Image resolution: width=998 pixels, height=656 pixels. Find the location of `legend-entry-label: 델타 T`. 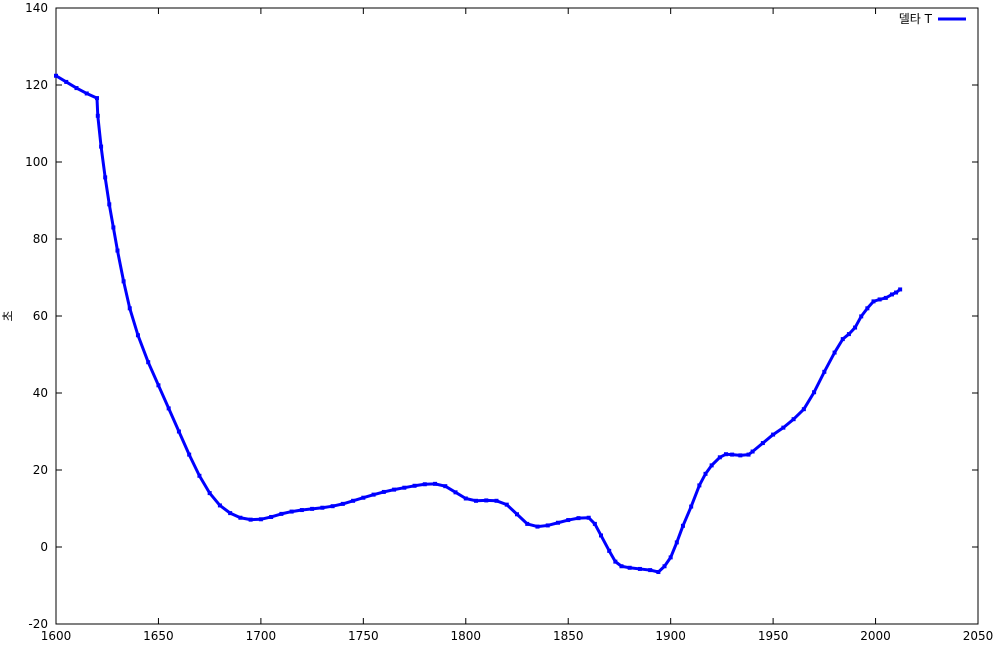

legend-entry-label: 델타 T is located at coordinates (916, 19).